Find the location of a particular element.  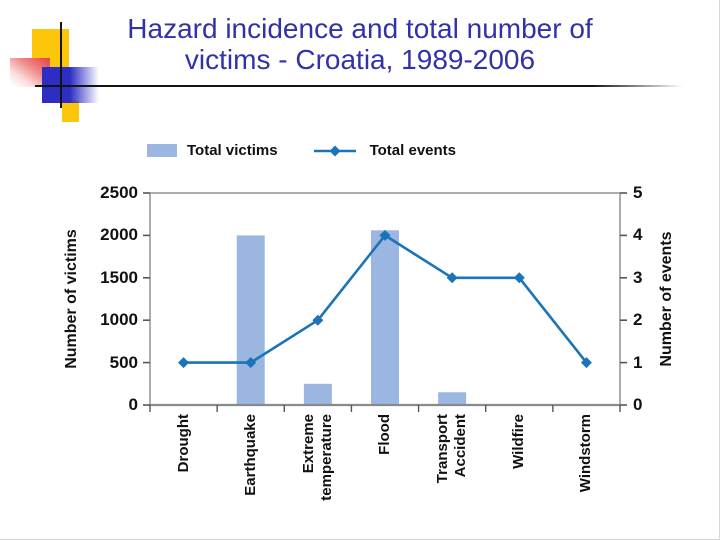

left-axis-title: Number of victims is located at coordinates (71, 299).